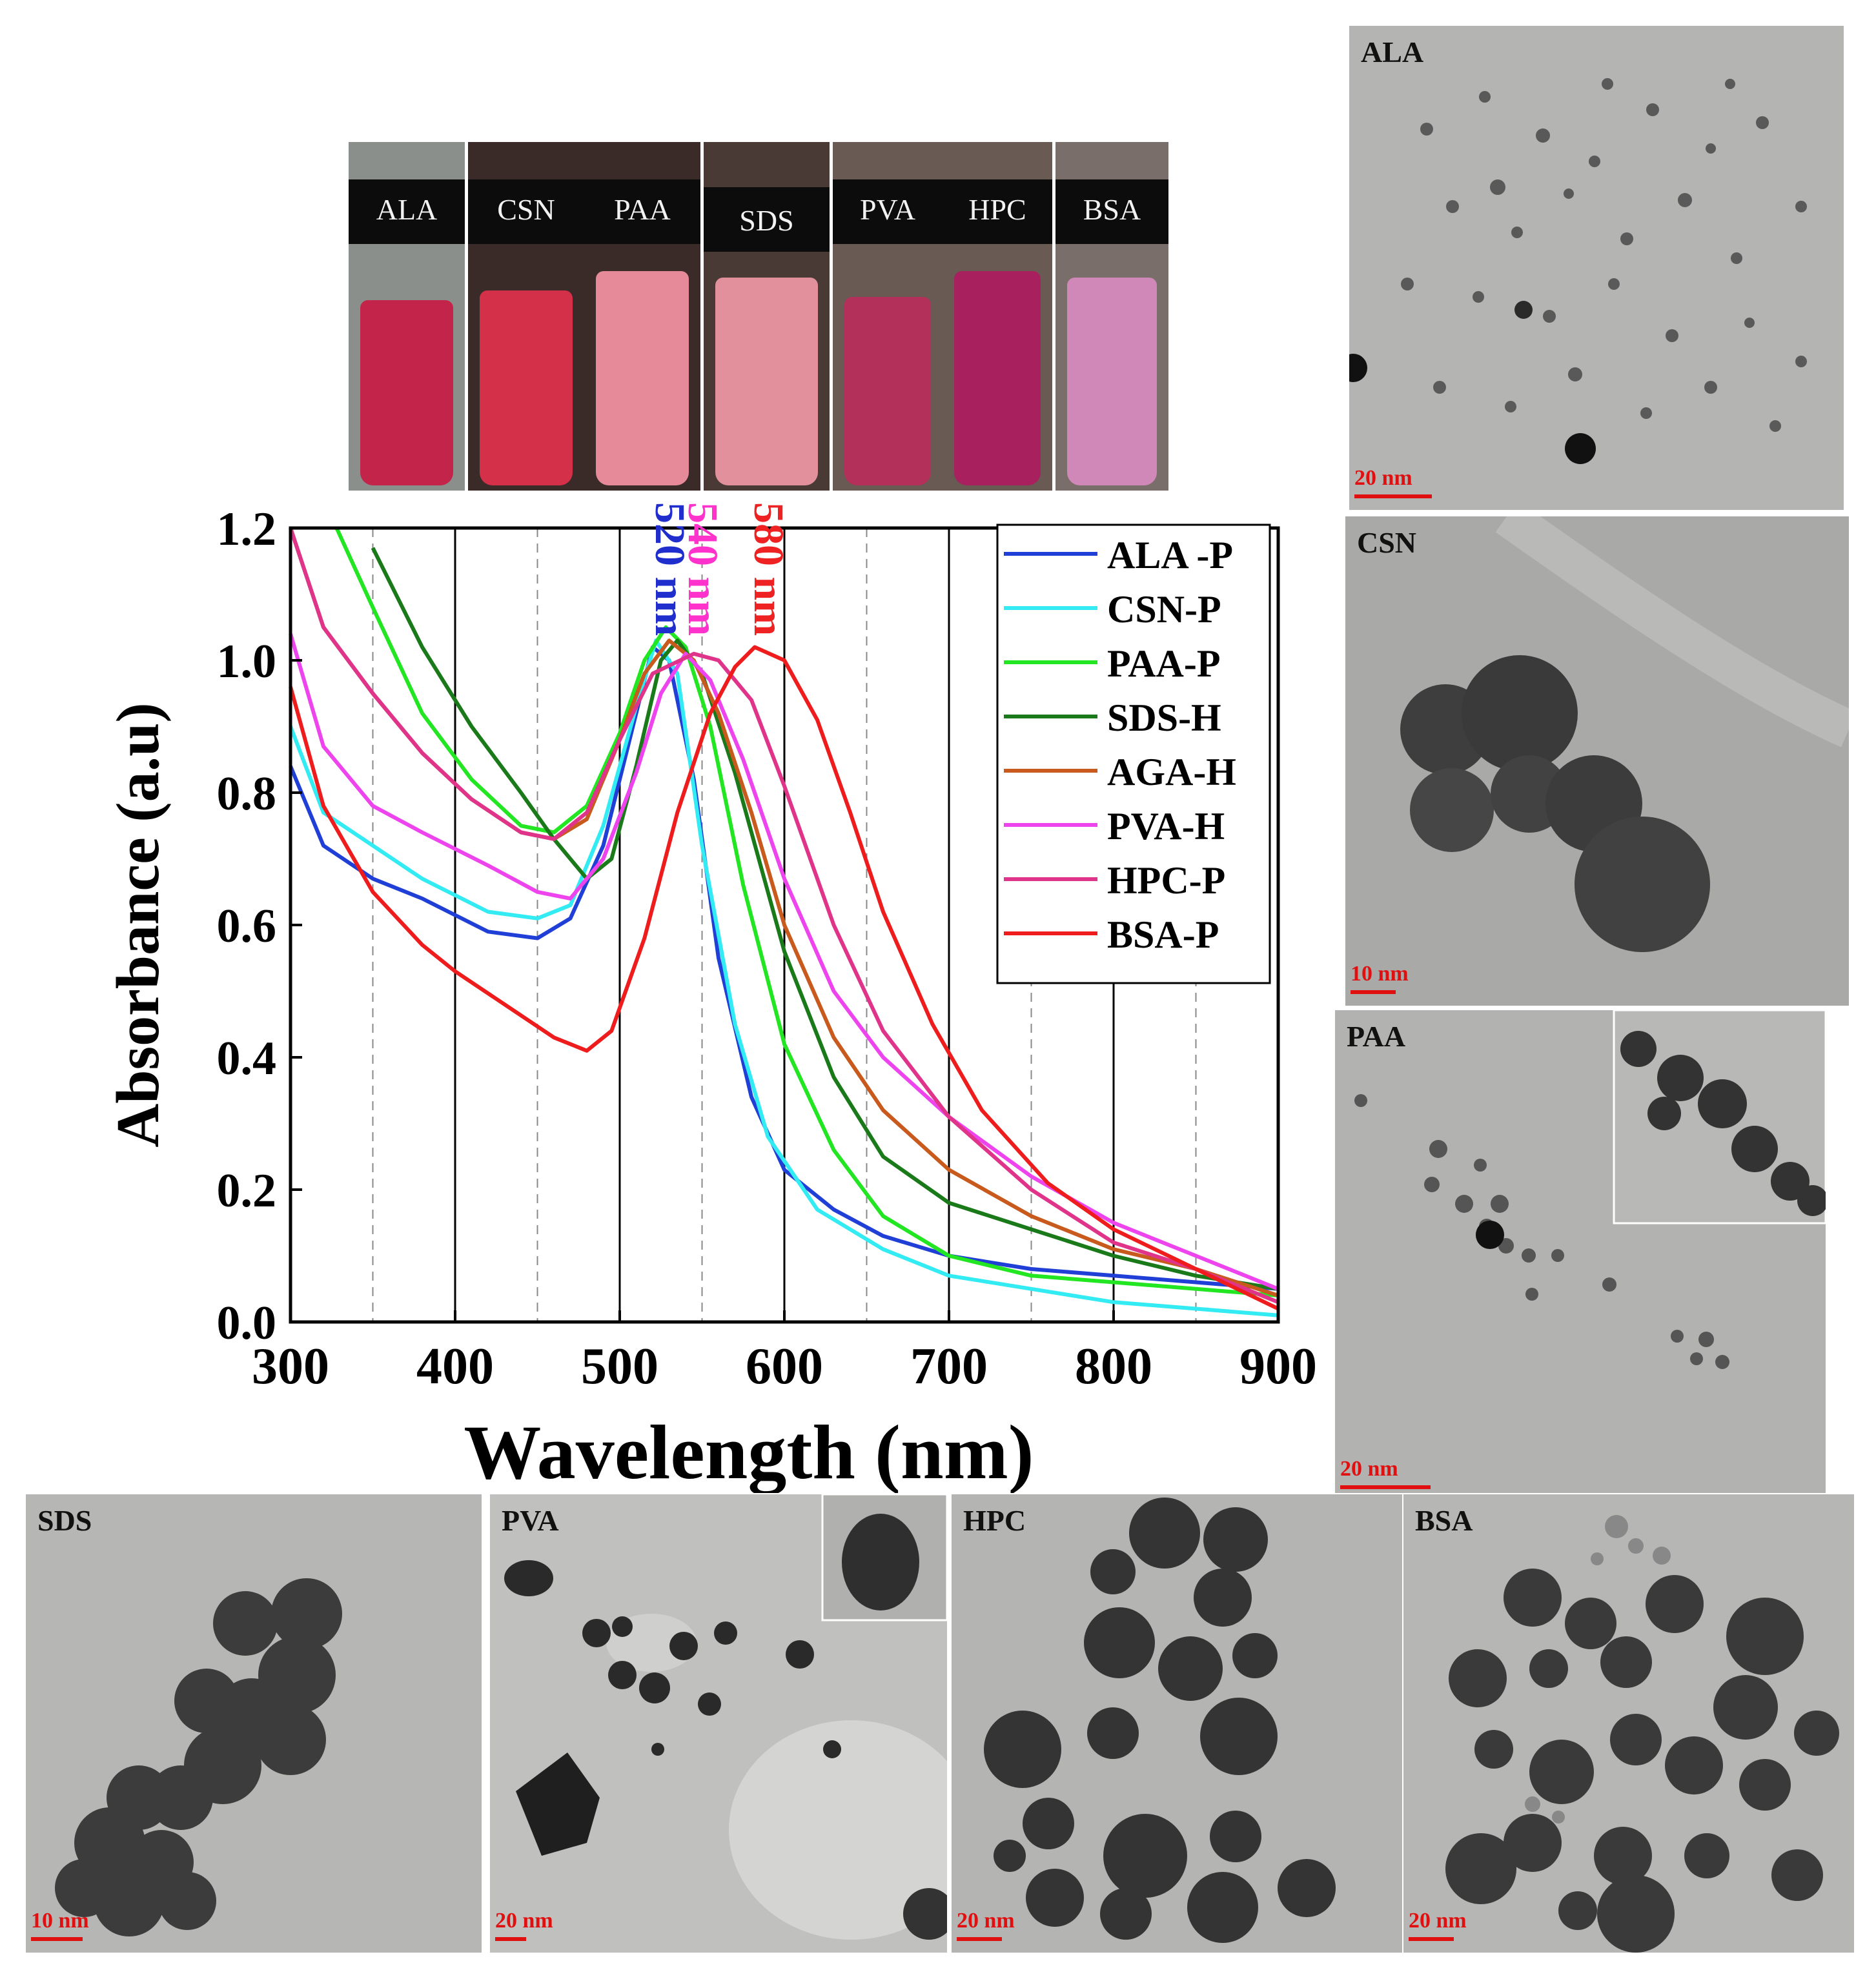  Describe the element at coordinates (247, 794) in the screenshot. I see `y-tick-label: 0.8` at that location.